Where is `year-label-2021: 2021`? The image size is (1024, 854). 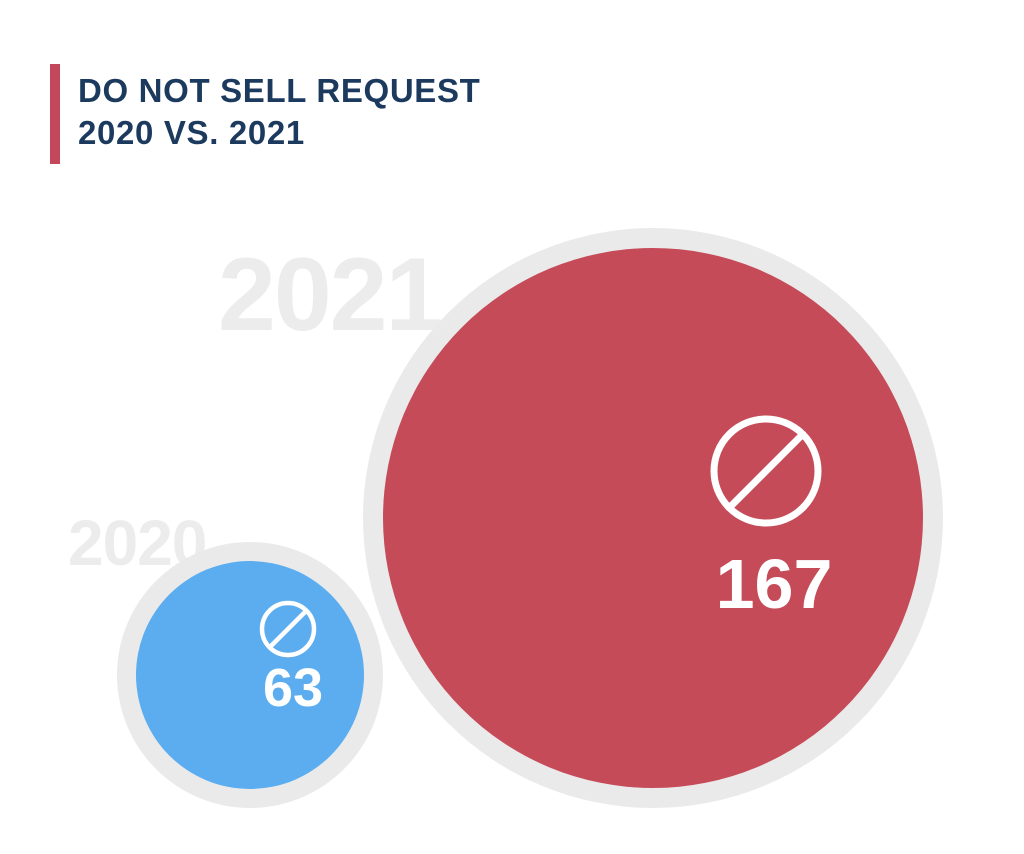
year-label-2021: 2021 is located at coordinates (330, 295).